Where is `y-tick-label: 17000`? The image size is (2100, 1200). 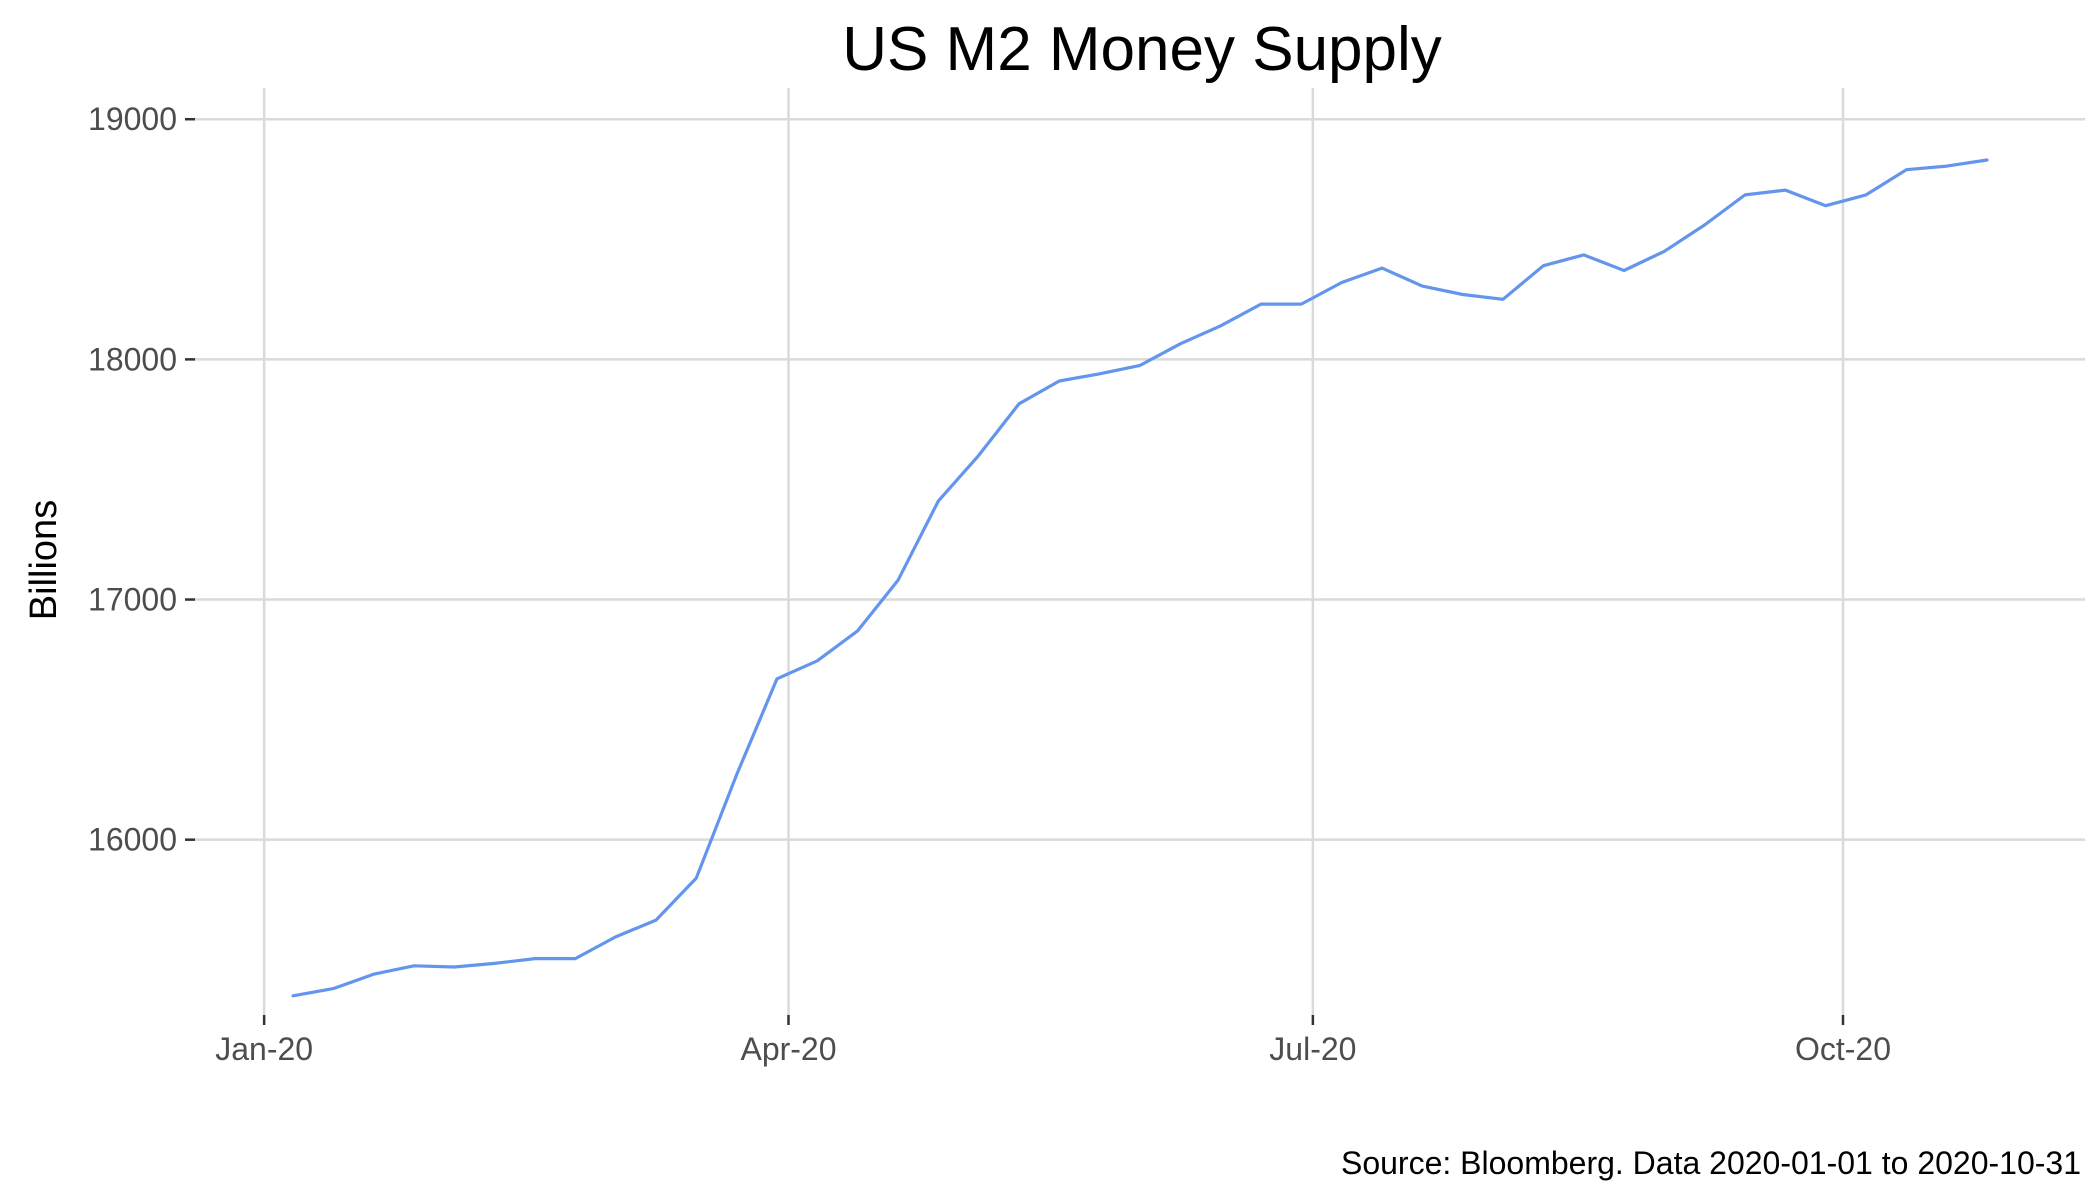 y-tick-label: 17000 is located at coordinates (132, 600).